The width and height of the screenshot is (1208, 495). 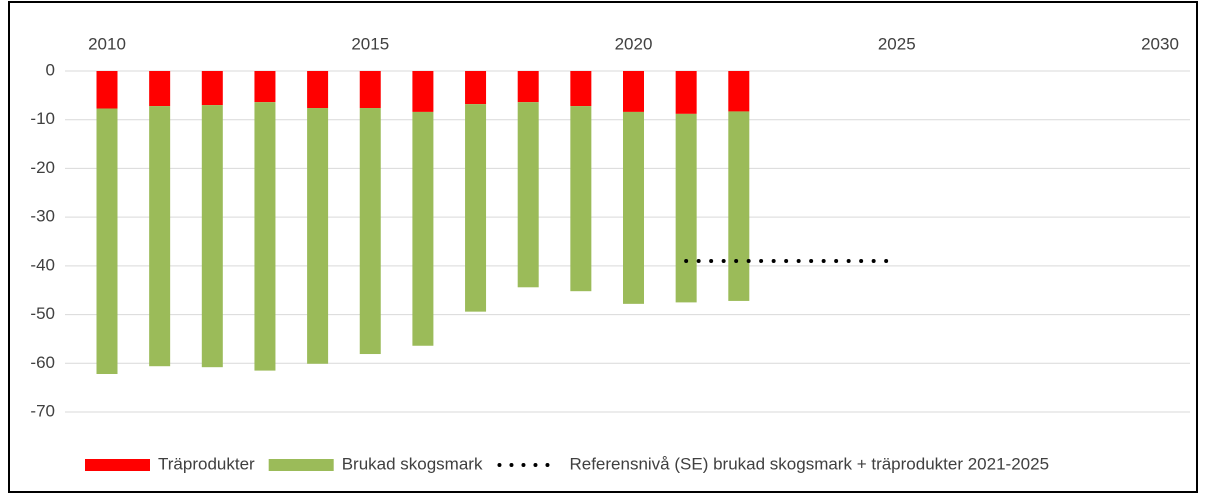 What do you see at coordinates (42, 216) in the screenshot?
I see `y-tick-label: -30` at bounding box center [42, 216].